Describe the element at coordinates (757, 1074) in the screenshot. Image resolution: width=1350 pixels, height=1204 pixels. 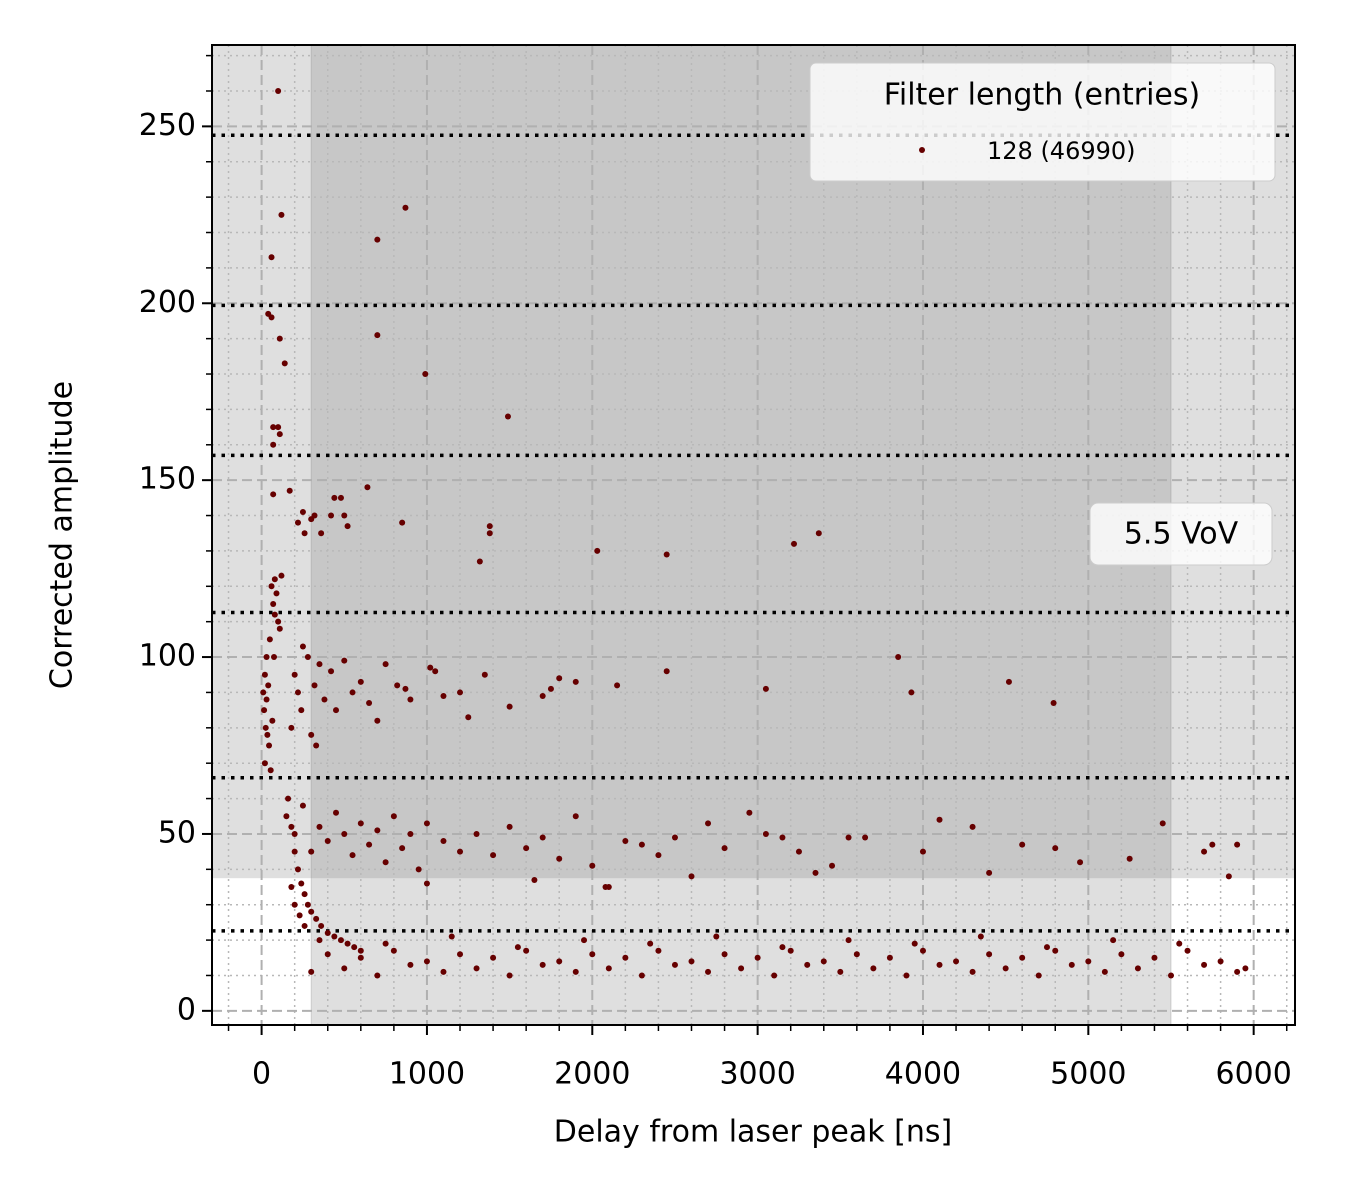
I see `x-tick-label: 3000` at that location.